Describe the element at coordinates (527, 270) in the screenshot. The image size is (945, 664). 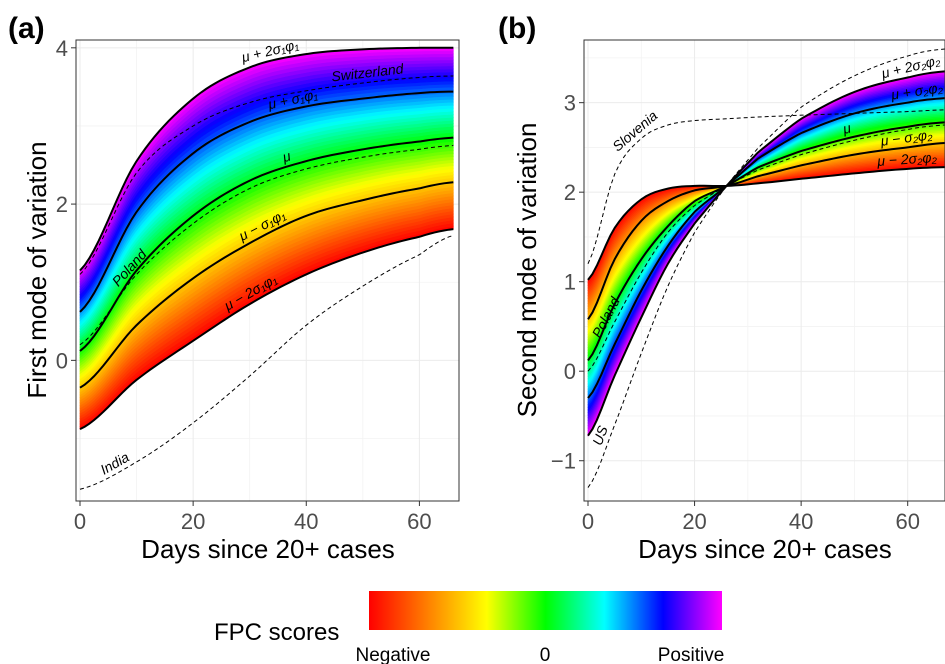
I see `panel-b-y-axis-title: Second mode of variation` at that location.